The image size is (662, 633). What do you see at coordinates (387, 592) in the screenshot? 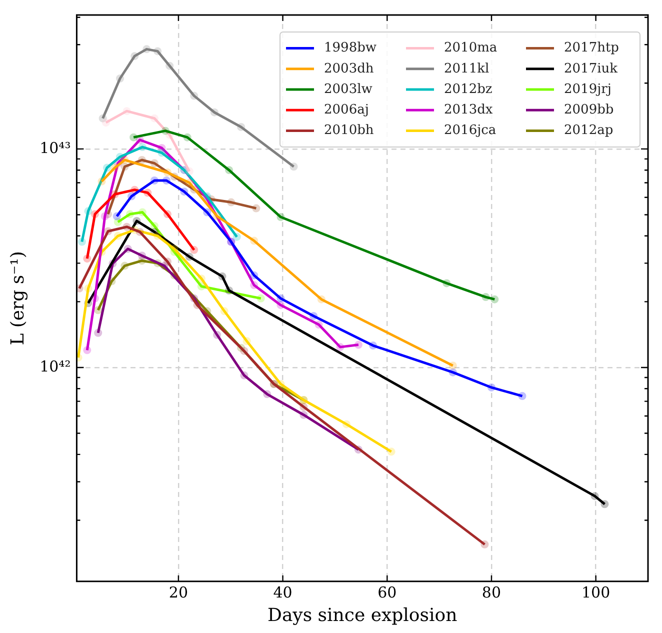
I see `x-tick-label: 60` at bounding box center [387, 592].